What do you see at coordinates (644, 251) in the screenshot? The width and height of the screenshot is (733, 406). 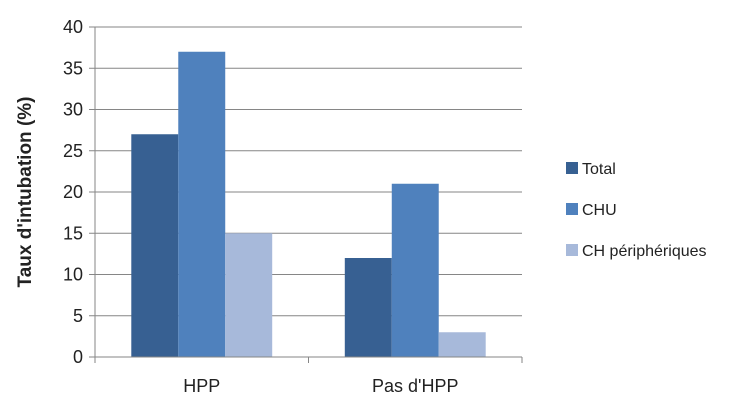 I see `legend-label-ch-p-riph-riques: CH périphériques` at bounding box center [644, 251].